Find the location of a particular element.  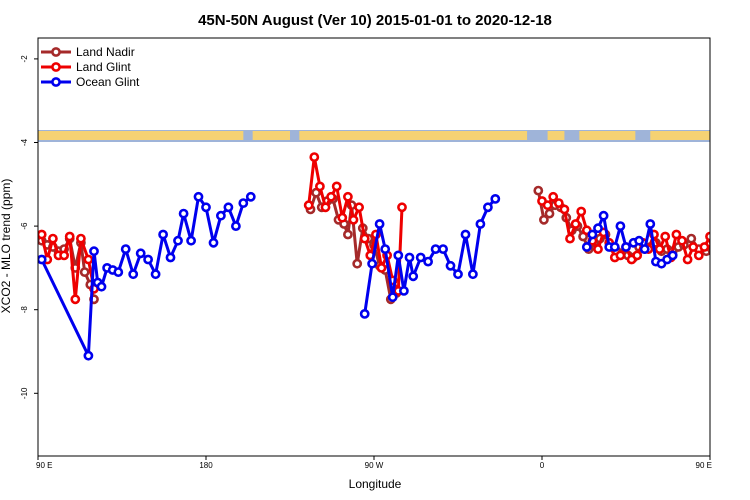

legend-item: Land Nadir is located at coordinates (88, 52).